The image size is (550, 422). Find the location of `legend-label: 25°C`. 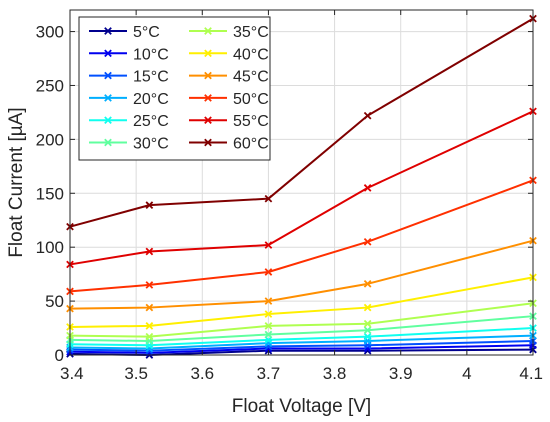

legend-label: 25°C is located at coordinates (151, 121).